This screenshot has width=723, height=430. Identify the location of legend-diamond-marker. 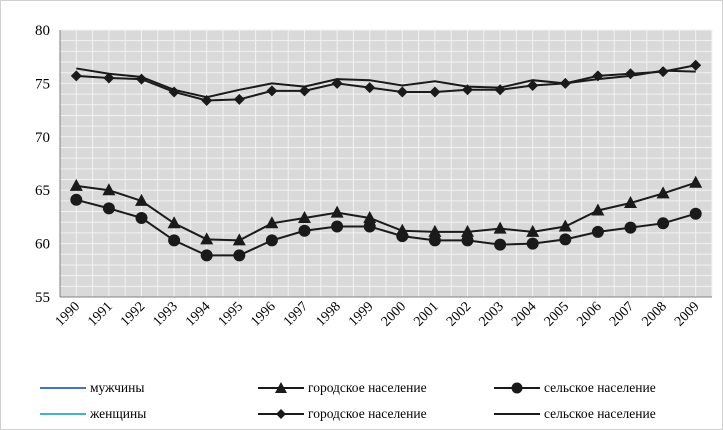
(281, 414).